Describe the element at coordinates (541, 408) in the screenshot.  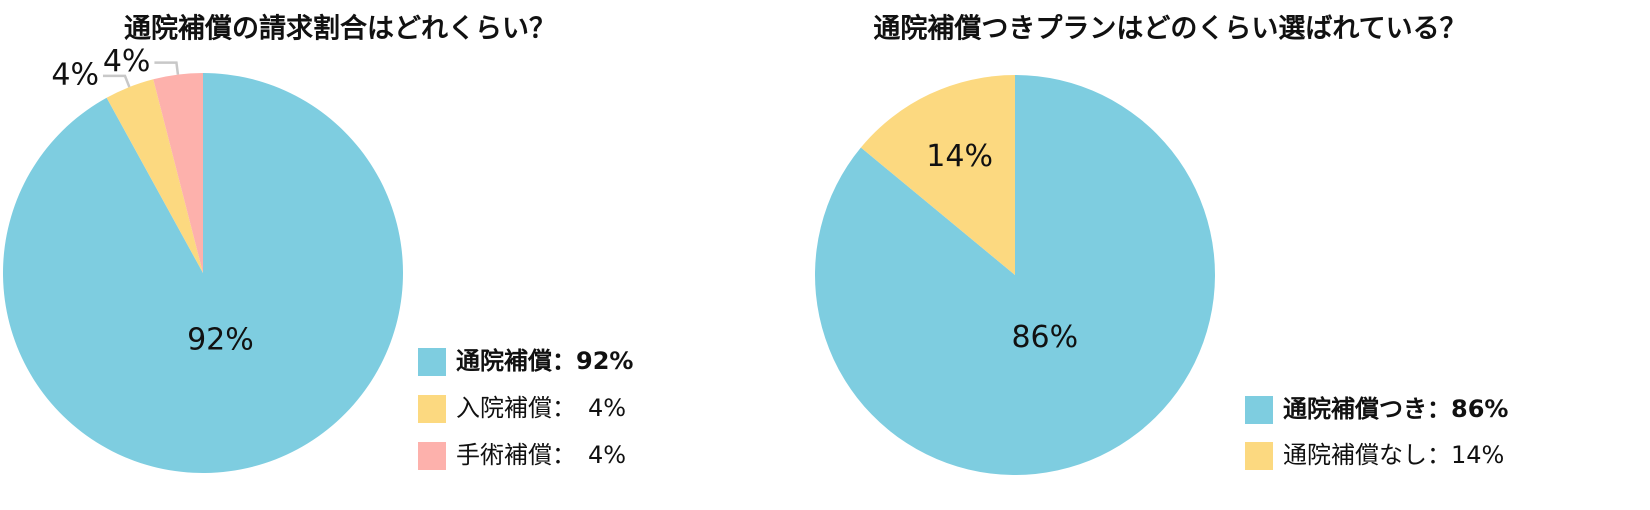
I see `legend-text: 入院補償： 4%` at that location.